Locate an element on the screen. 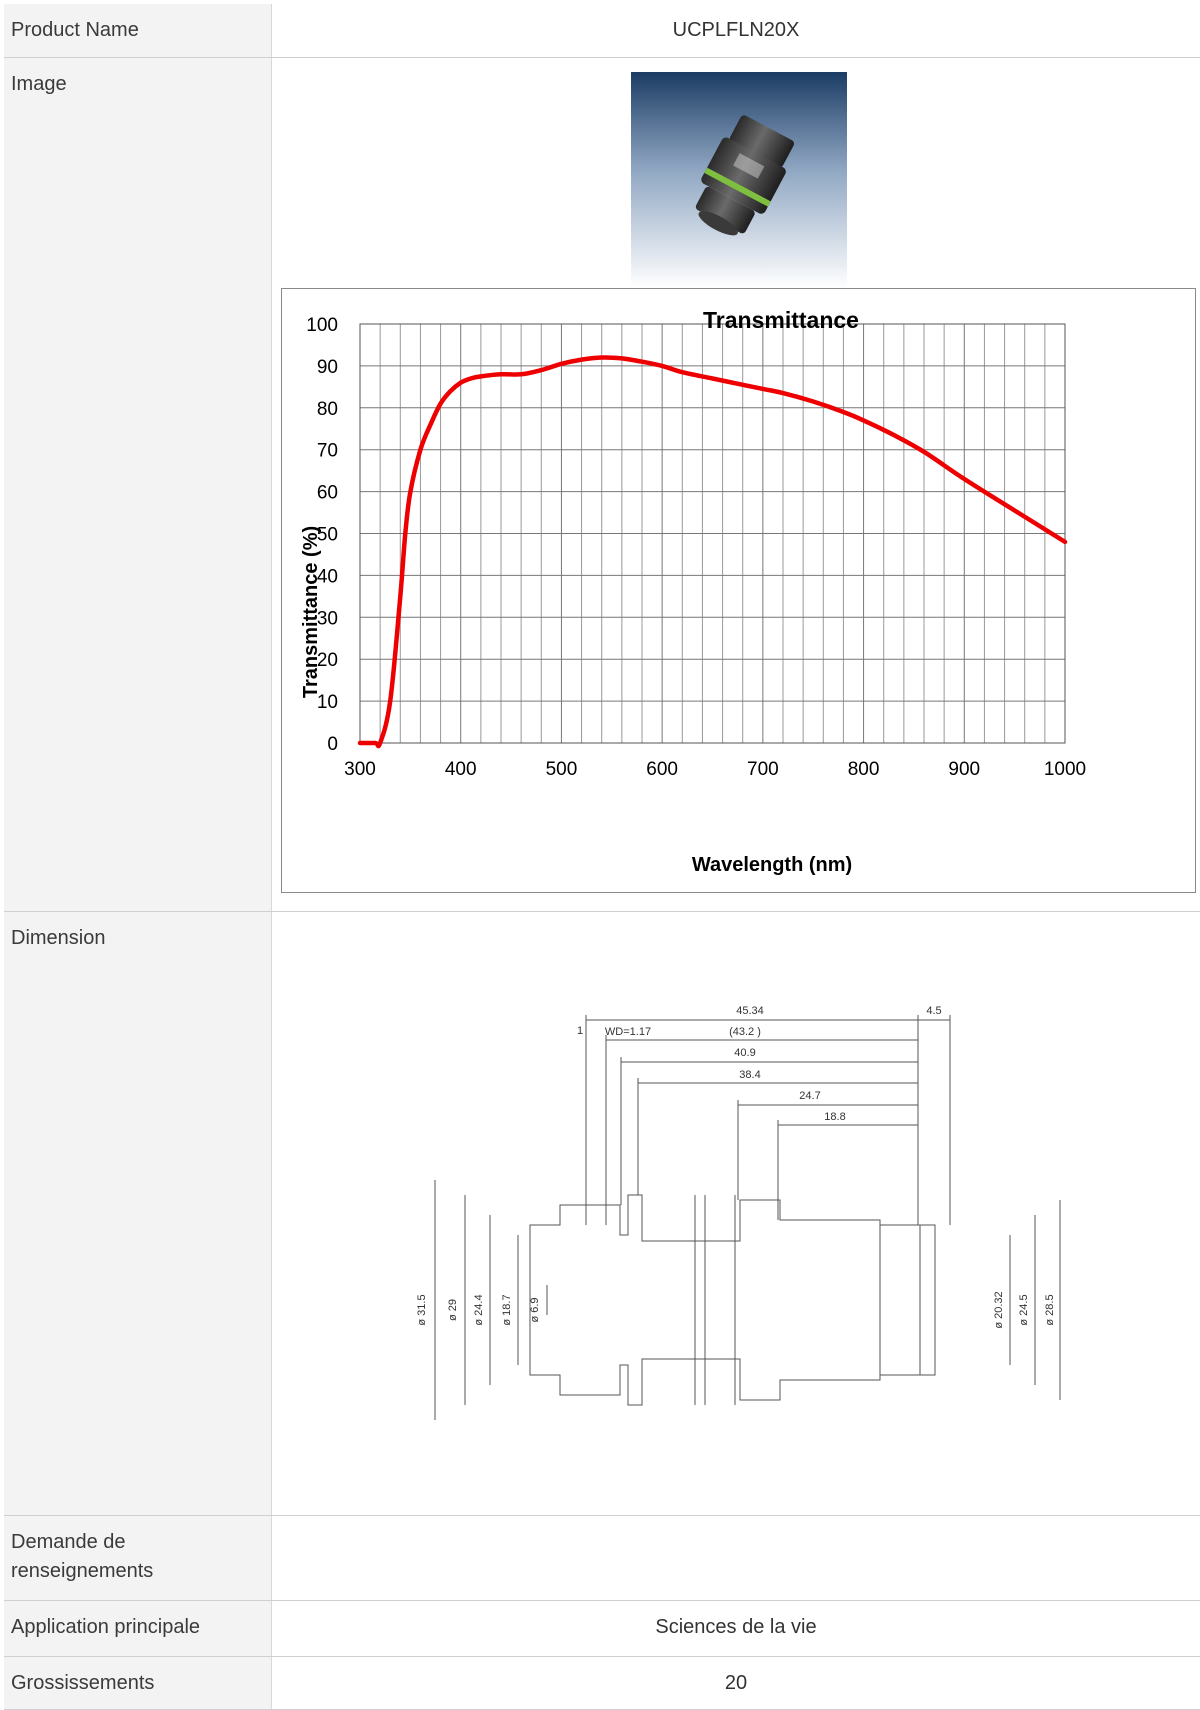  chart-grid is located at coordinates (712, 533).